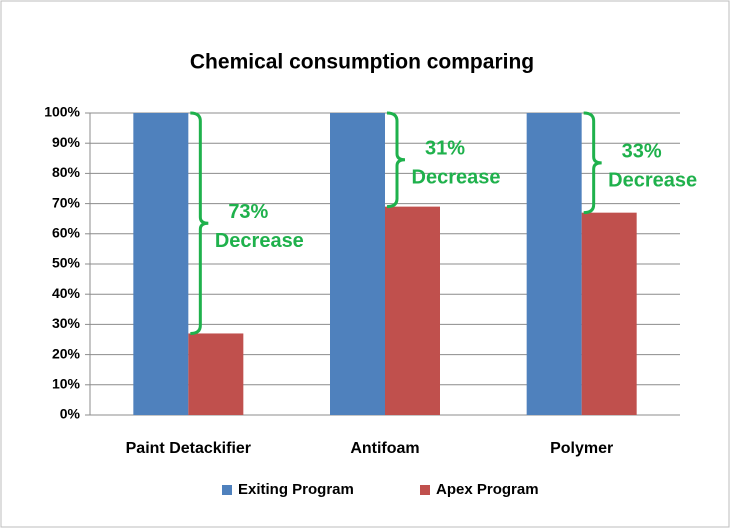 This screenshot has width=731, height=529. I want to click on y-tick-label: 70%, so click(66, 202).